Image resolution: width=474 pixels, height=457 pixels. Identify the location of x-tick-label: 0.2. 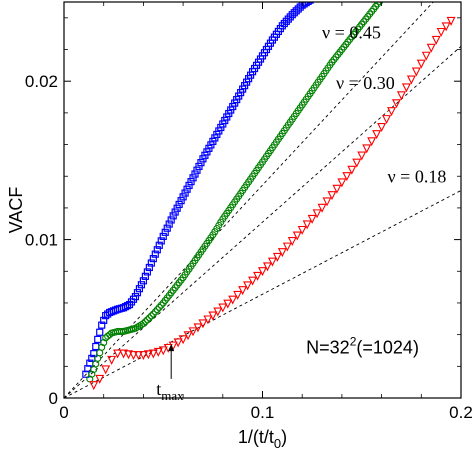
(461, 412).